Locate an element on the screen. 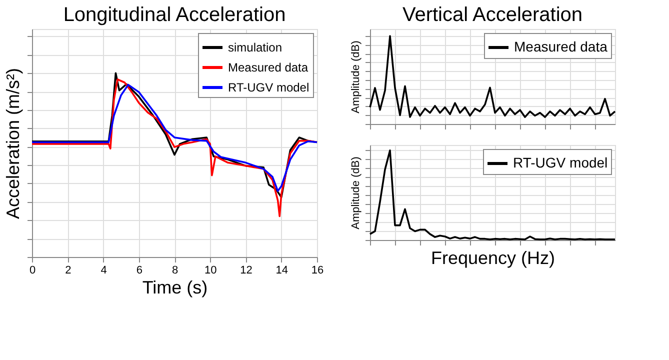  x-tick-label: 0 is located at coordinates (32, 270).